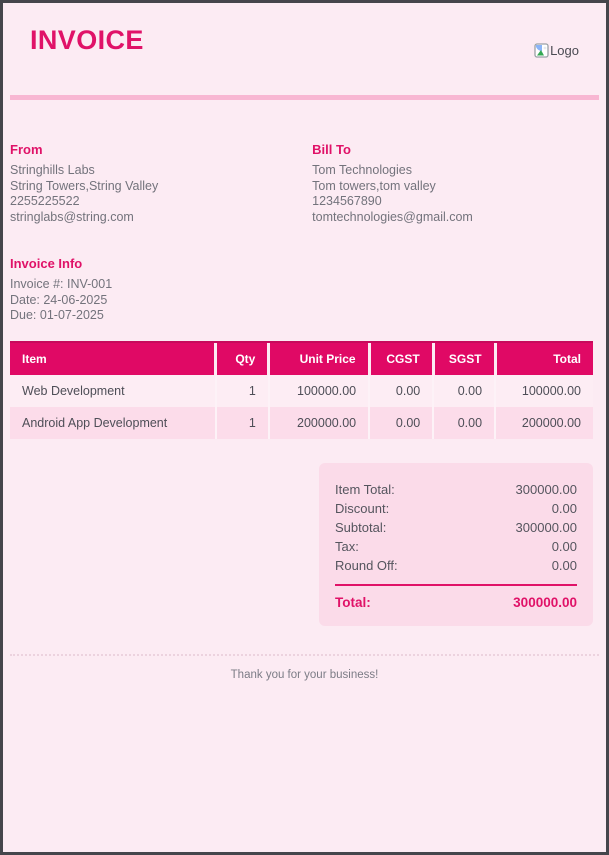 The width and height of the screenshot is (609, 855). Describe the element at coordinates (456, 489) in the screenshot. I see `totals-row-item-total: Item Total: 300000.00` at that location.